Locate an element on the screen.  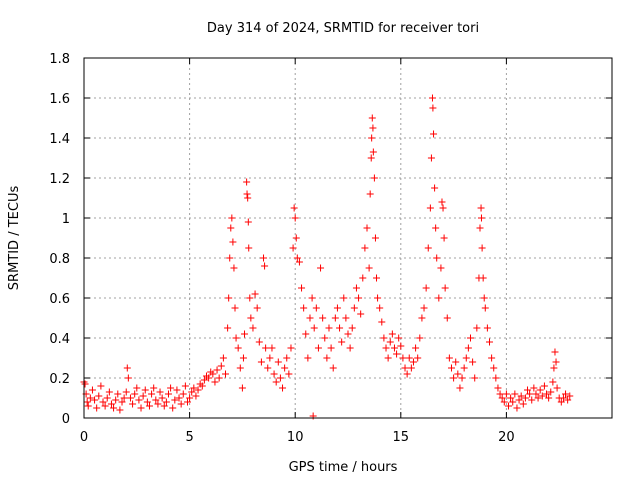
x-tick-label: 0 is located at coordinates (84, 437).